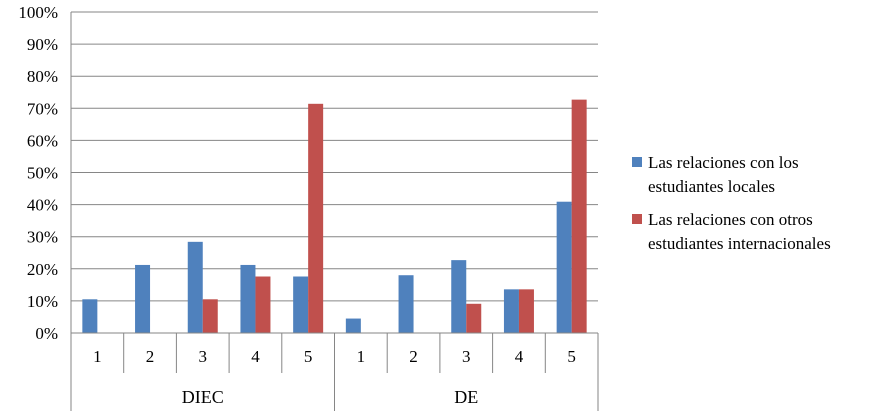 The height and width of the screenshot is (415, 892). What do you see at coordinates (334, 377) in the screenshot?
I see `x-axis-labels: 1 2 3 4 5 1 2 3 4 5 DIEC DE` at bounding box center [334, 377].